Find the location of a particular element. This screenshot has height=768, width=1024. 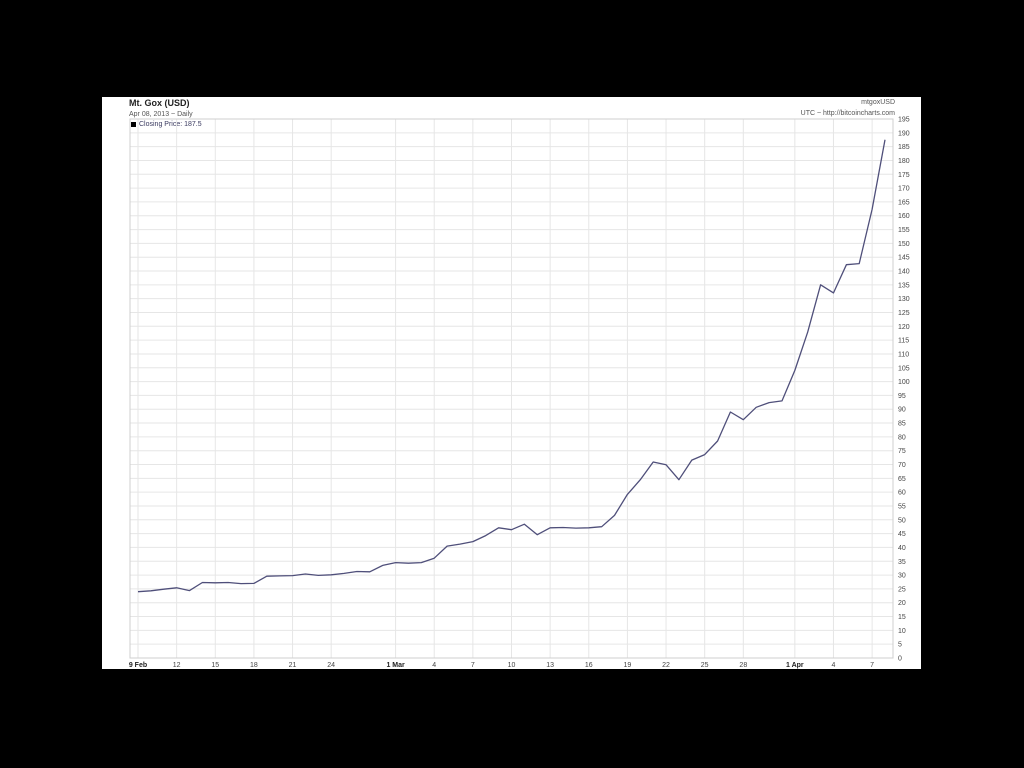

x-tick-label: 22 is located at coordinates (666, 665).